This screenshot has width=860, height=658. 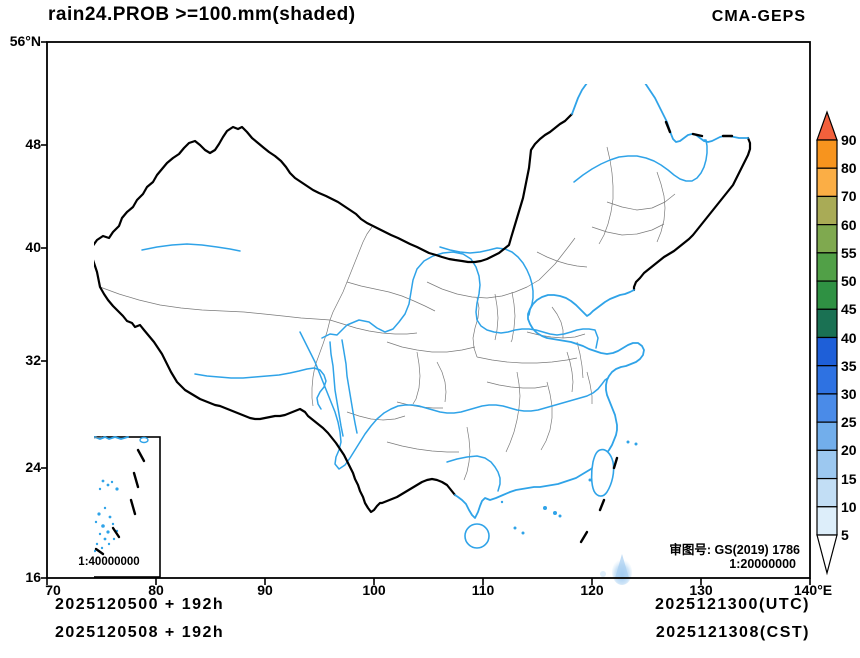 What do you see at coordinates (849, 224) in the screenshot?
I see `colorbar-tick-label: 60` at bounding box center [849, 224].